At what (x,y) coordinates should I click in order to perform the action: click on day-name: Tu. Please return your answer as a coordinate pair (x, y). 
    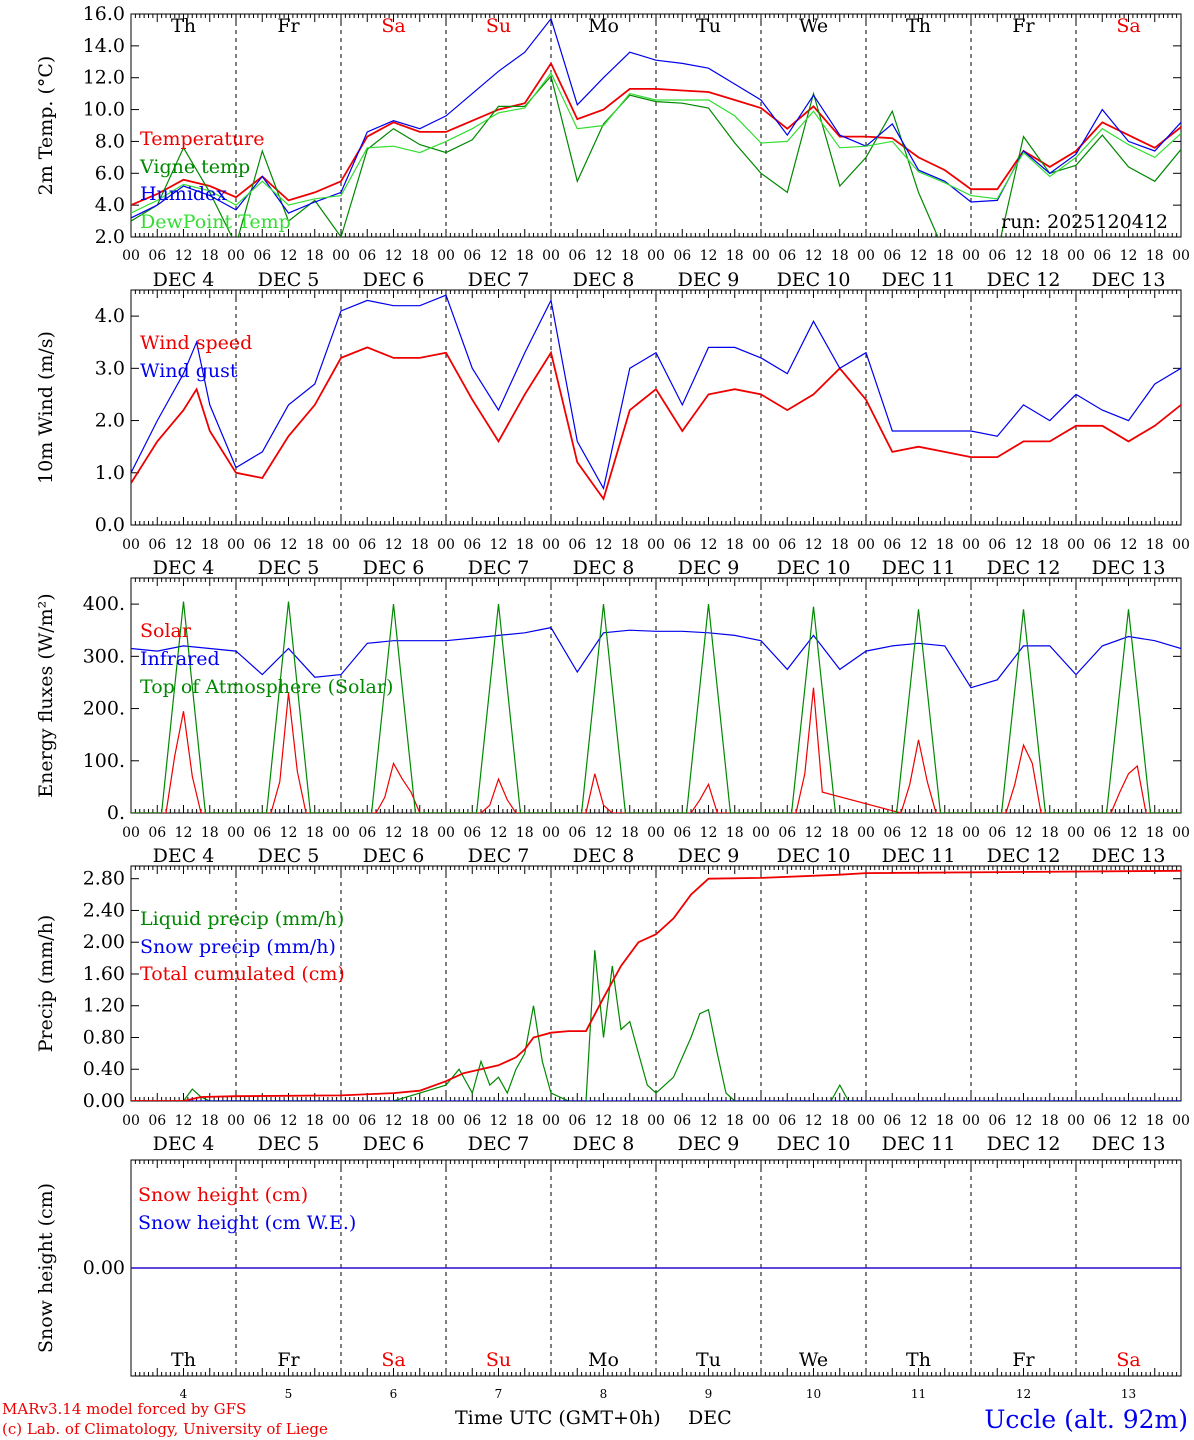
    Looking at the image, I should click on (708, 26).